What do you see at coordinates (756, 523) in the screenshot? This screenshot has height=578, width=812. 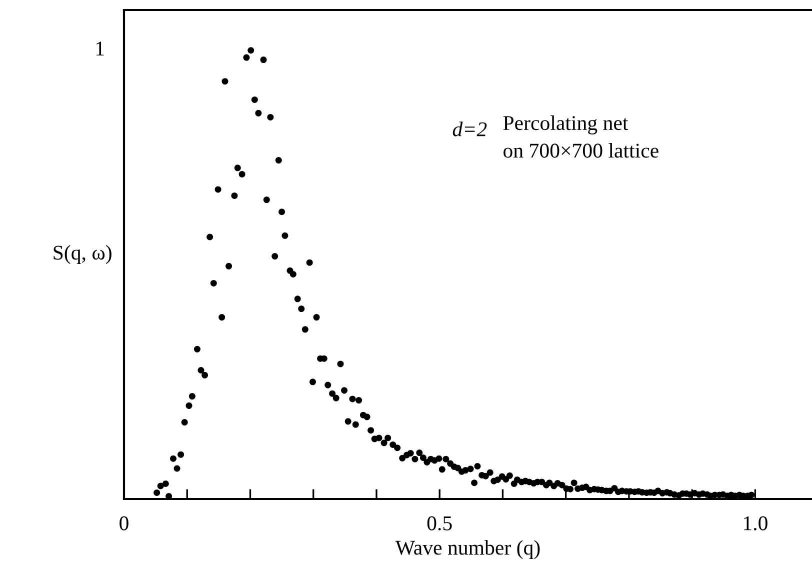 I see `x-tick-label: 1.0` at bounding box center [756, 523].